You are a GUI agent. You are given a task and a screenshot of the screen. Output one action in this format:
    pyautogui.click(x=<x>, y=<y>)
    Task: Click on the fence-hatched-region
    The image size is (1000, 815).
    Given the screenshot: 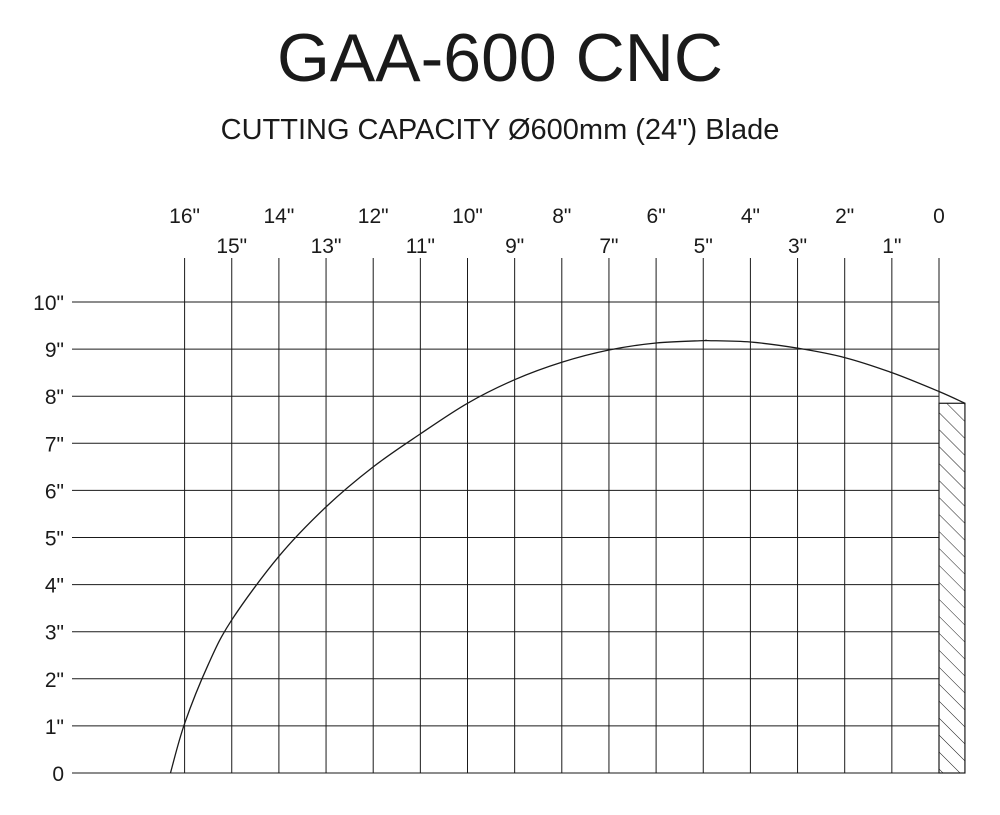 What is the action you would take?
    pyautogui.click(x=952, y=588)
    